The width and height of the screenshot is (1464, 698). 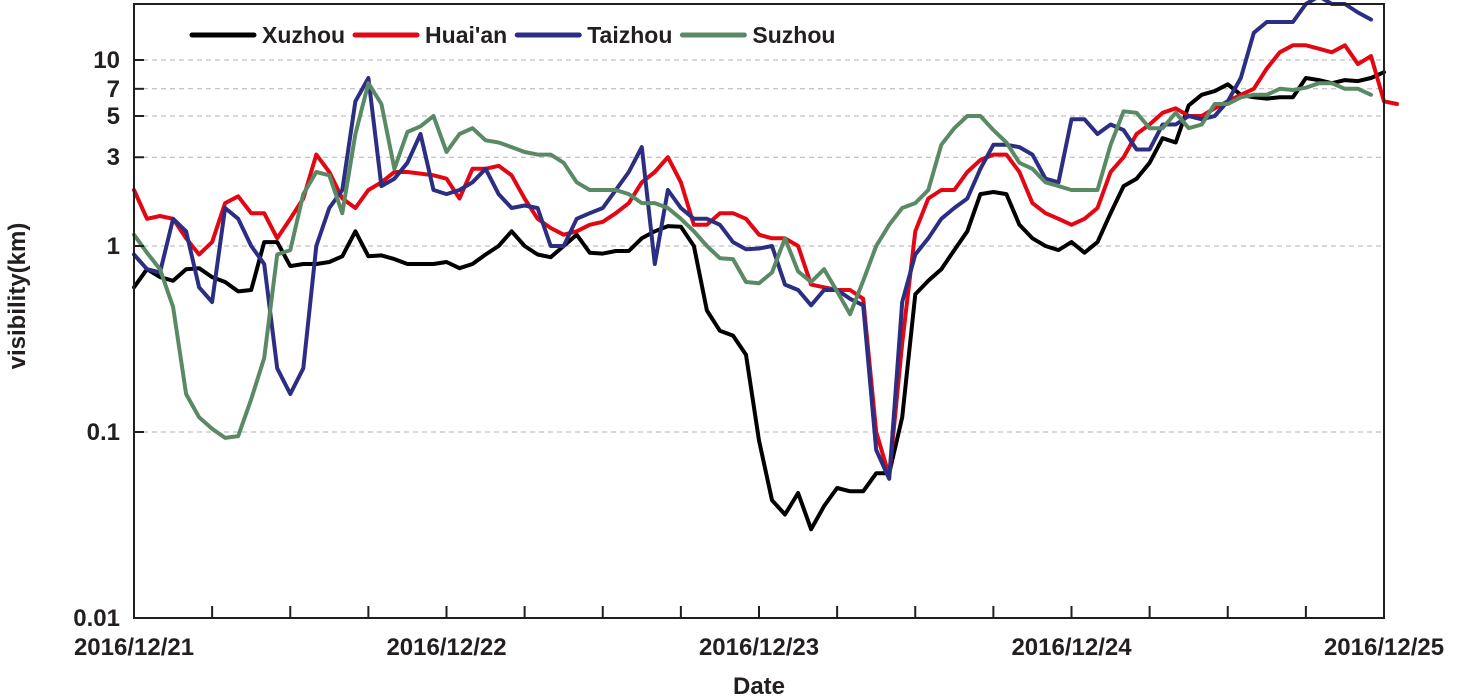 I want to click on y-axis-label: visibility(km), so click(x=17, y=296).